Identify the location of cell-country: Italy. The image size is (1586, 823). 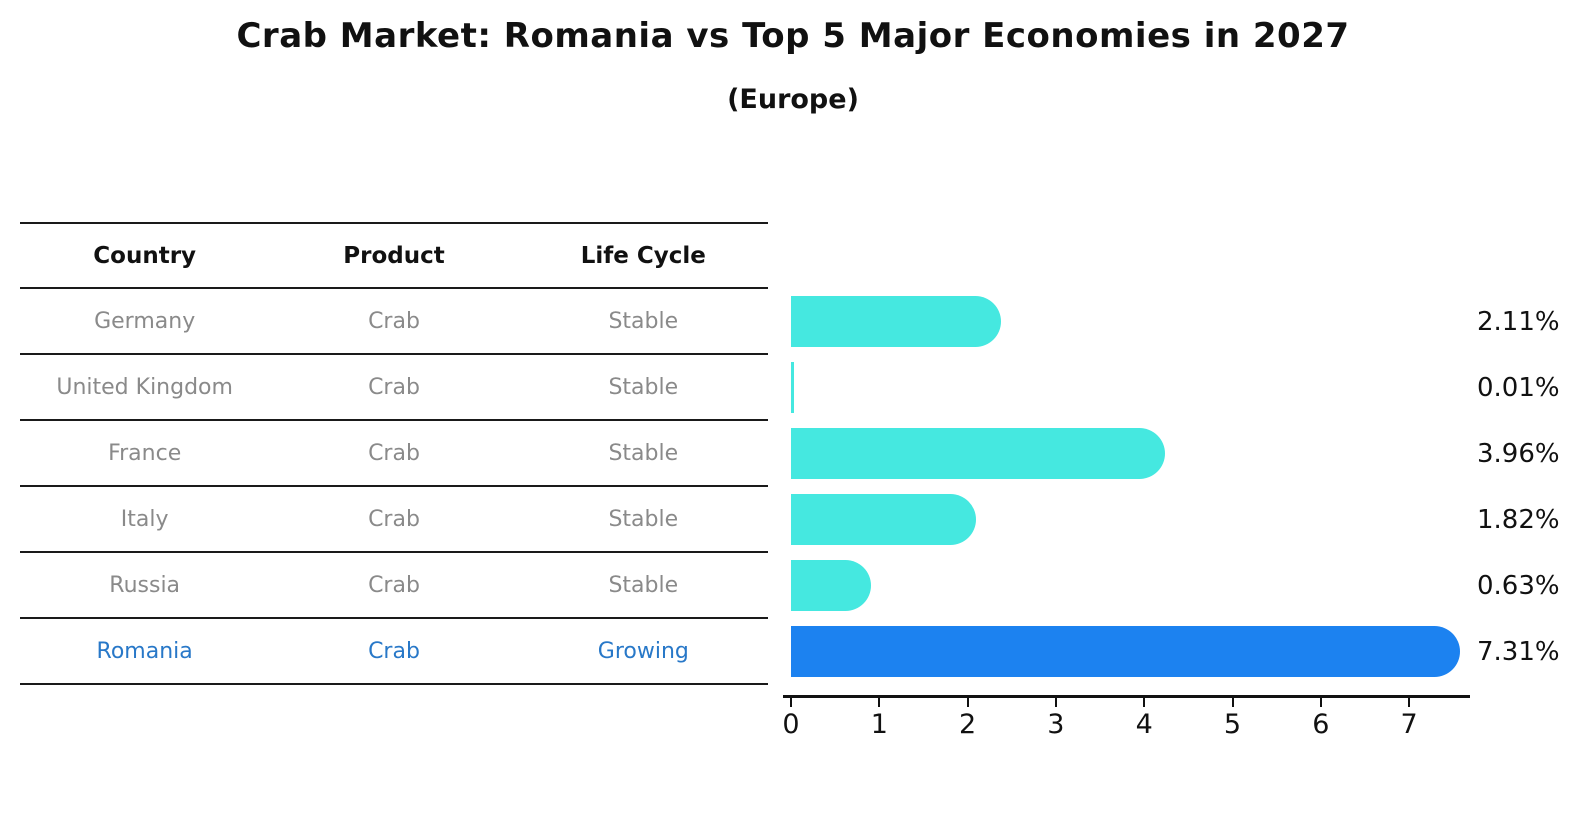
(144, 519).